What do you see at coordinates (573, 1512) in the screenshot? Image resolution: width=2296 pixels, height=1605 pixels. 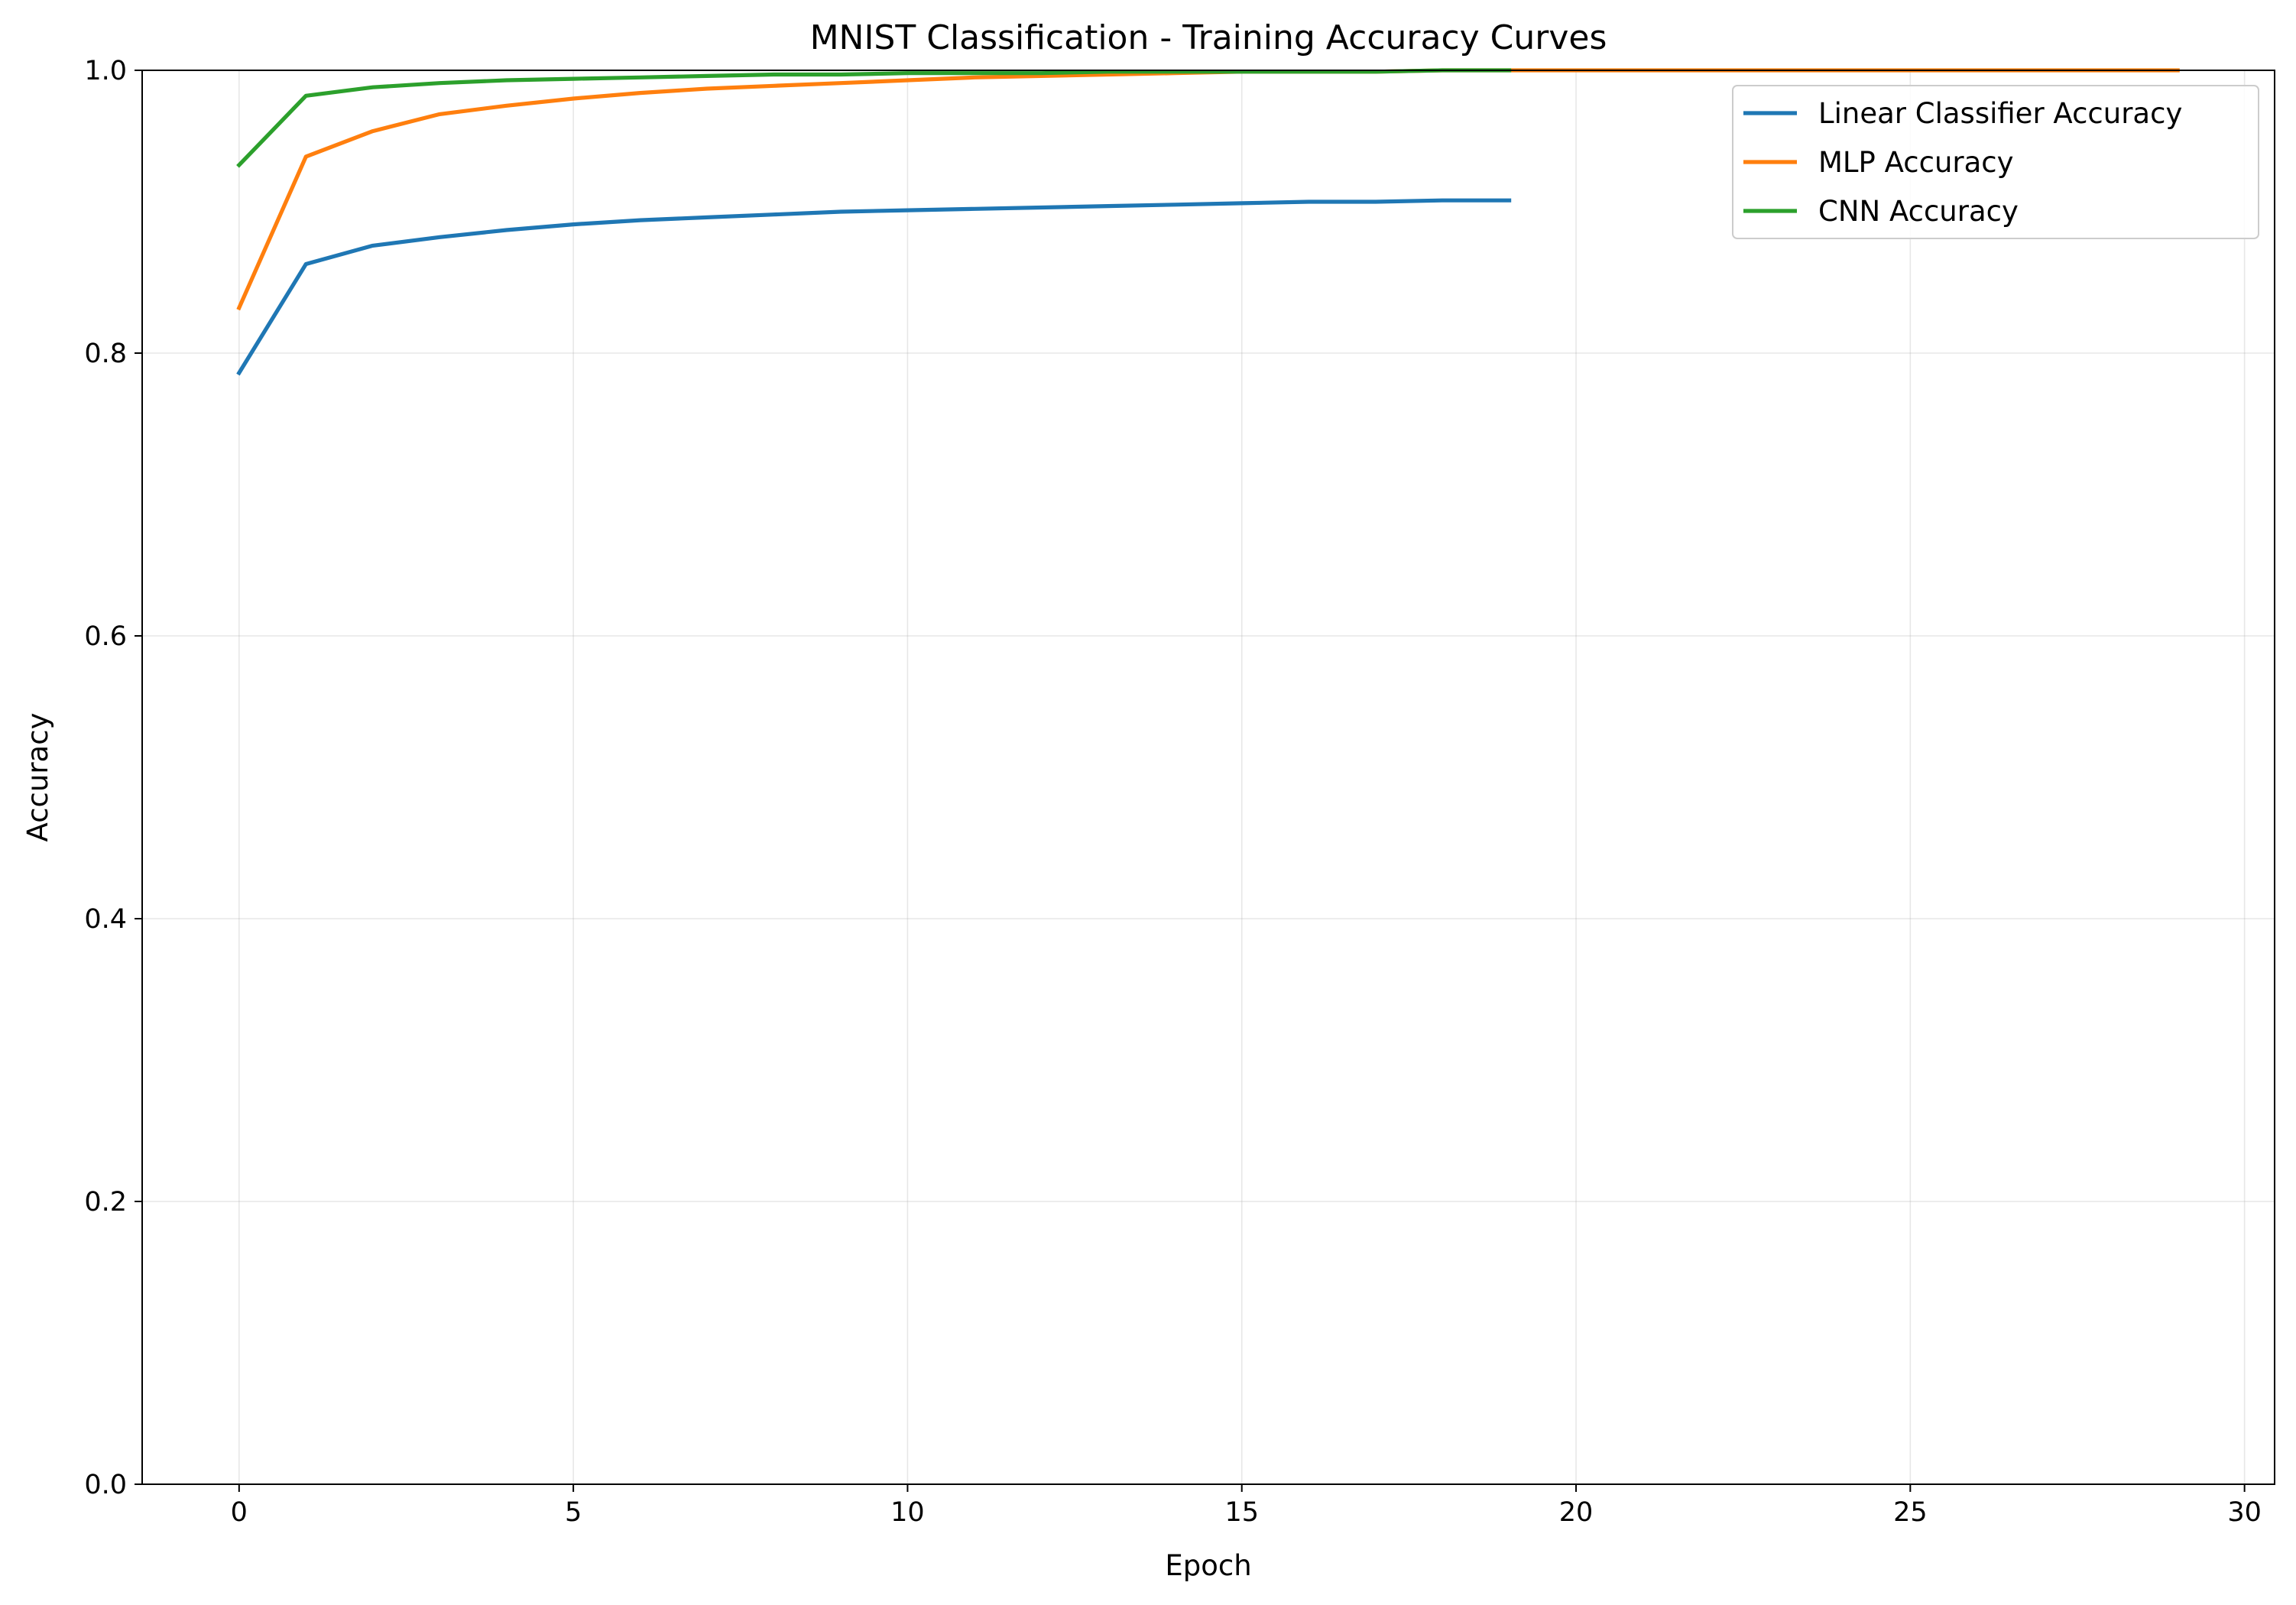 I see `x-tick-label: 5` at bounding box center [573, 1512].